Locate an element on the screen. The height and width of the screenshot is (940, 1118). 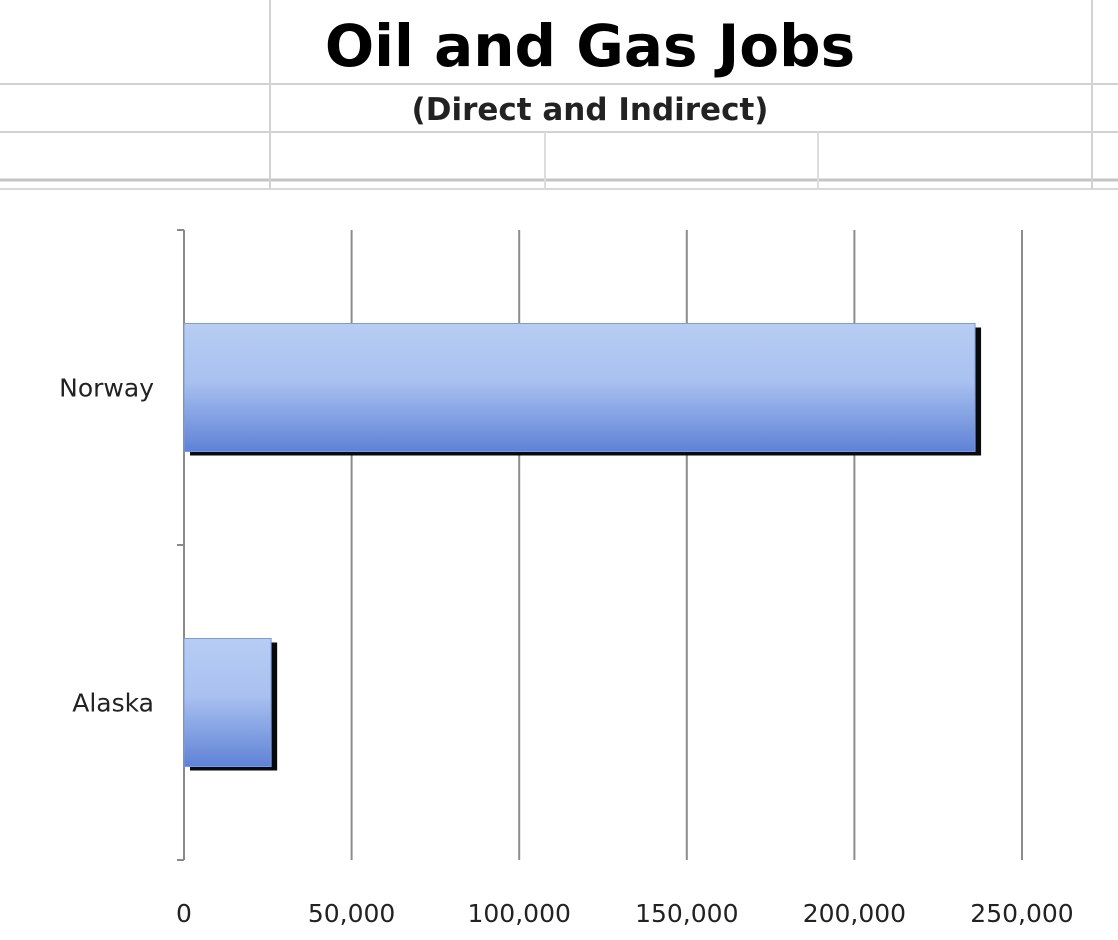
category-axis is located at coordinates (181, 545).